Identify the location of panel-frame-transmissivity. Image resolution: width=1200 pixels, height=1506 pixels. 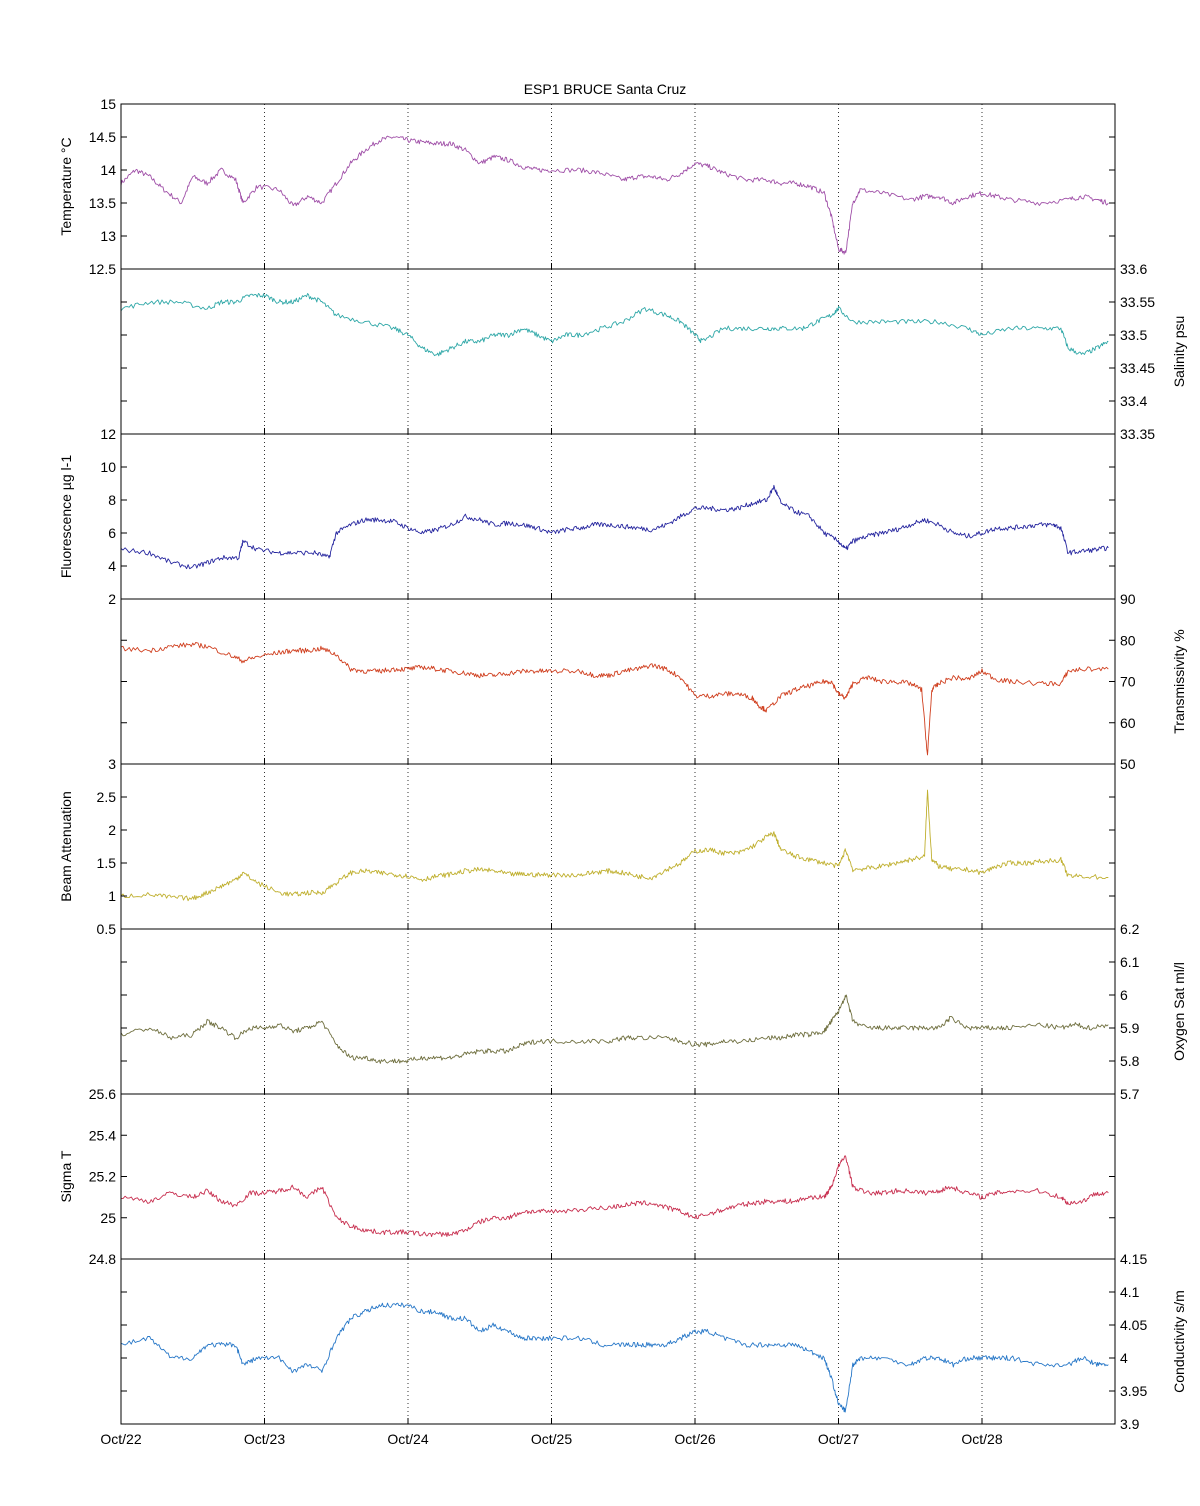
(618, 681).